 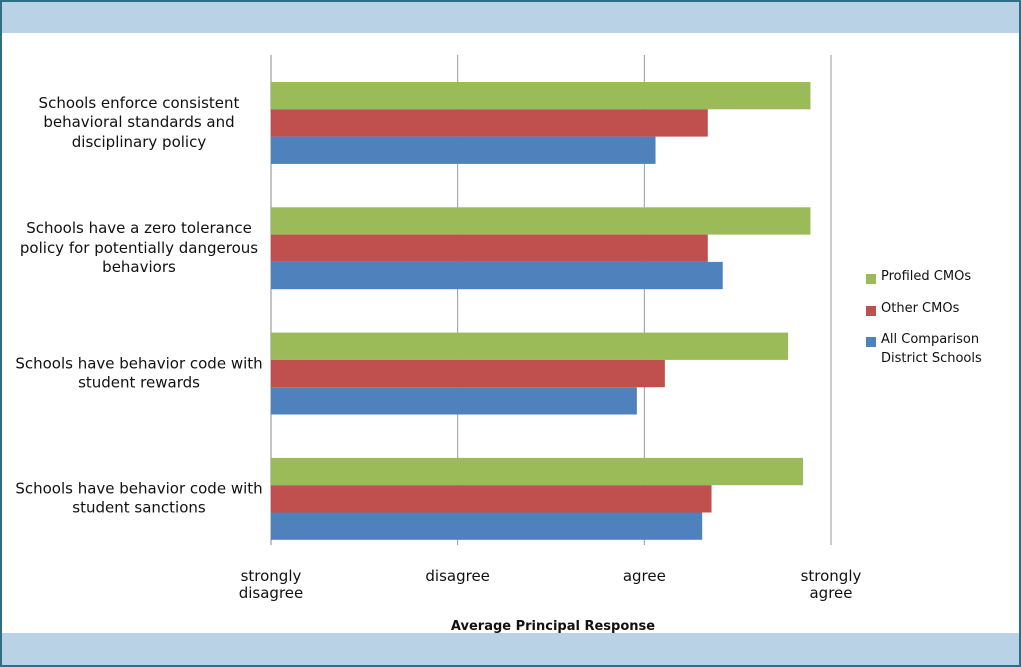 What do you see at coordinates (644, 576) in the screenshot?
I see `x-tick-label: agree` at bounding box center [644, 576].